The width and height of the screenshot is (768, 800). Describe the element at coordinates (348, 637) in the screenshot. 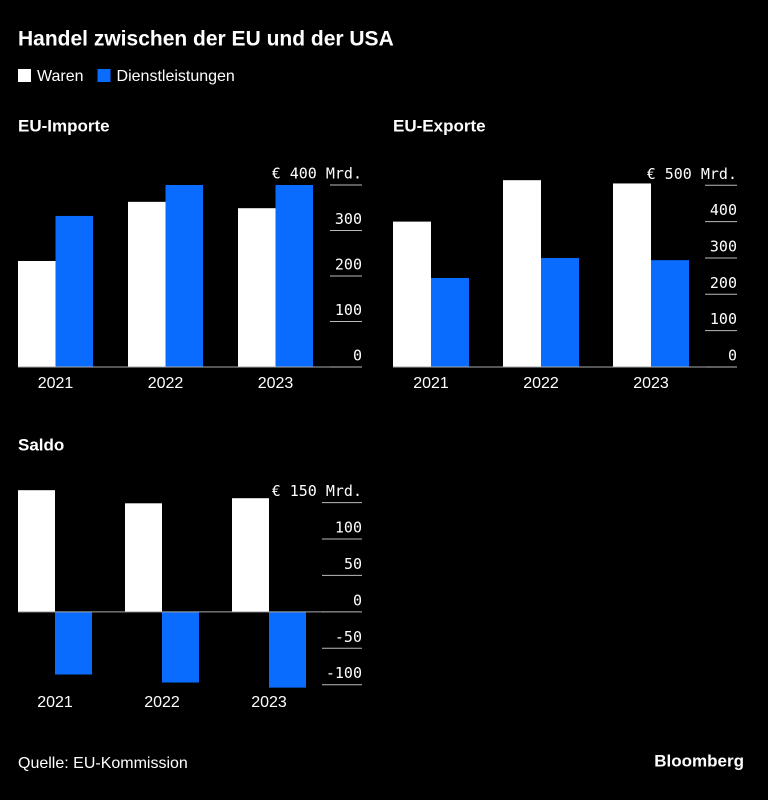

I see `y-tick-label: -50` at that location.